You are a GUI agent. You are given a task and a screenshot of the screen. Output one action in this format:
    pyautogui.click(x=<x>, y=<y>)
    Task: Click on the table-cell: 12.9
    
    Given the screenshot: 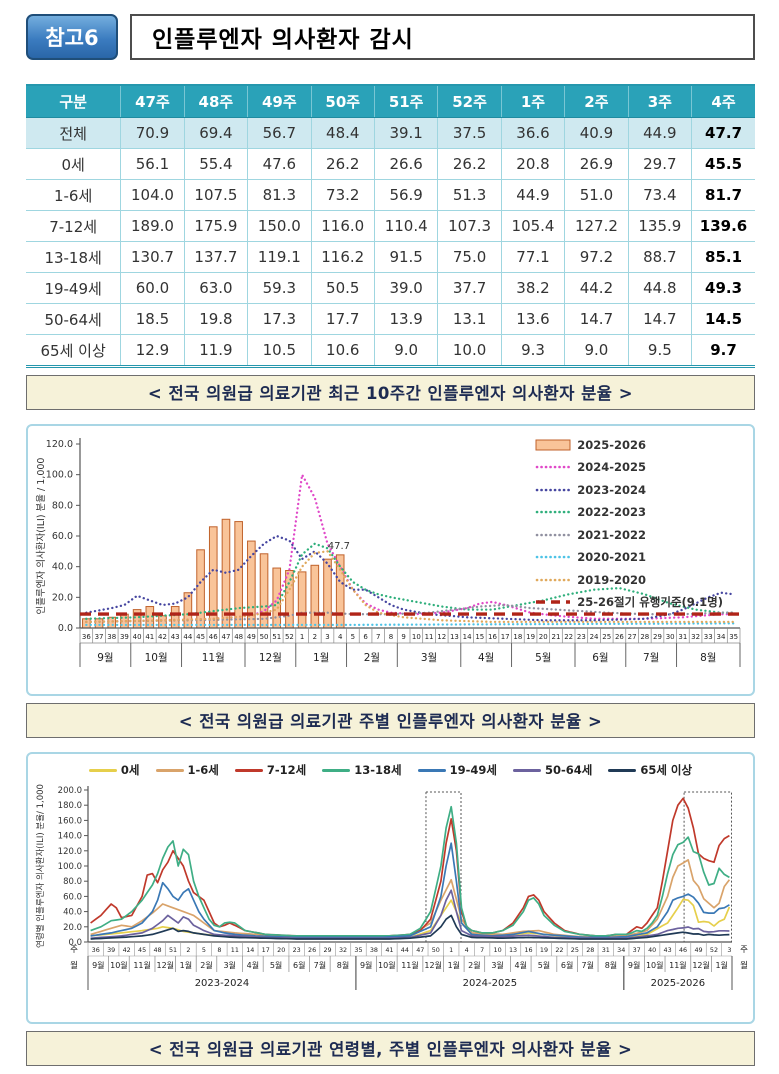 What is the action you would take?
    pyautogui.click(x=152, y=350)
    